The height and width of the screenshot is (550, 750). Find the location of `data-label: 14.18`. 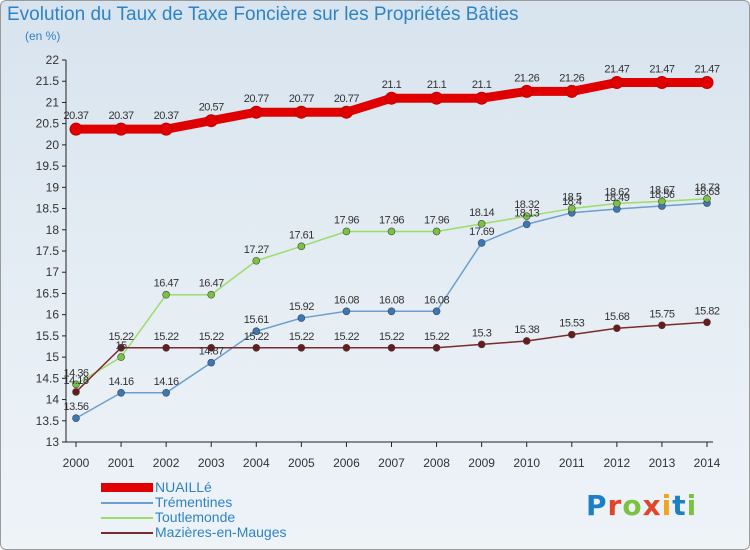

data-label: 14.18 is located at coordinates (75, 381).